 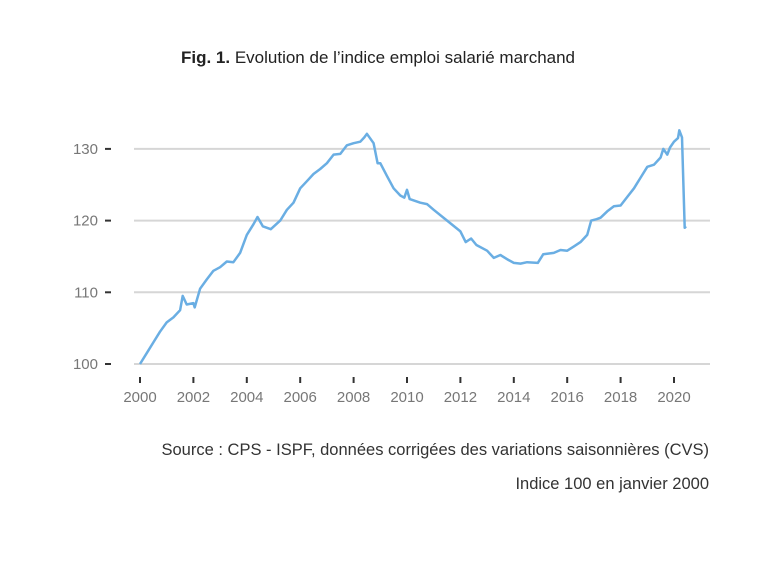 I want to click on x-tick-label: 2020, so click(x=673, y=397).